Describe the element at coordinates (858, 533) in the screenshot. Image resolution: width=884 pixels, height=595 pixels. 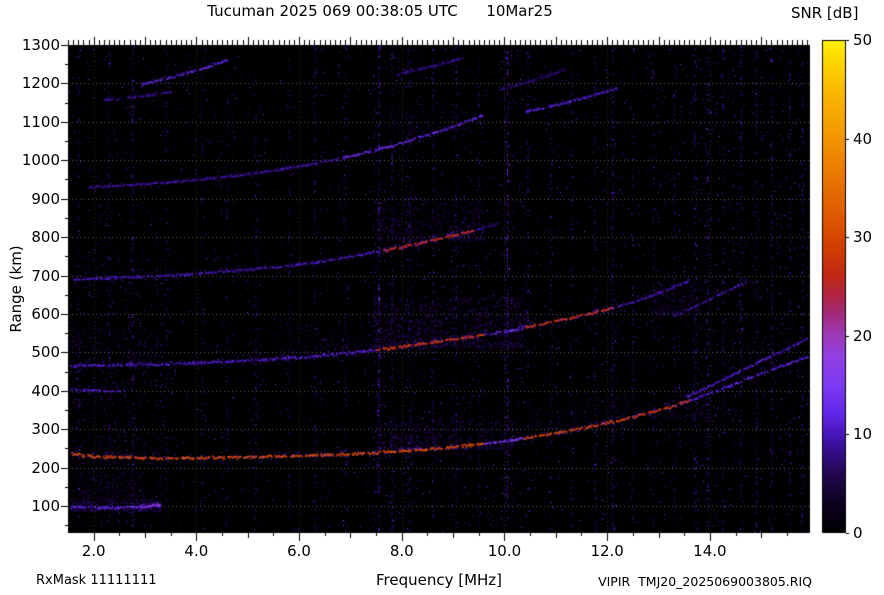
I see `colorbar-tick-label: 0` at that location.